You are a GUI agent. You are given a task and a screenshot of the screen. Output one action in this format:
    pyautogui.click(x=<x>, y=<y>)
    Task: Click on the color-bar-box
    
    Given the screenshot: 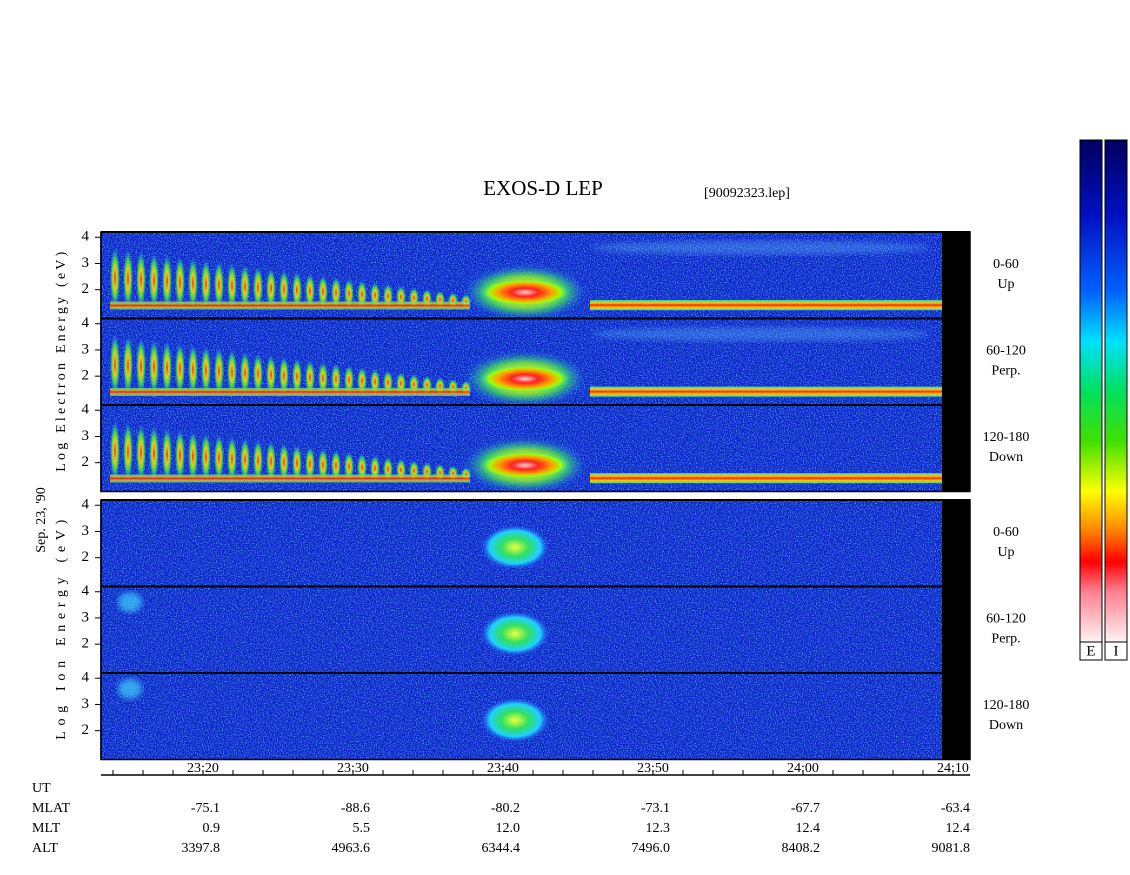 What is the action you would take?
    pyautogui.click(x=1091, y=651)
    